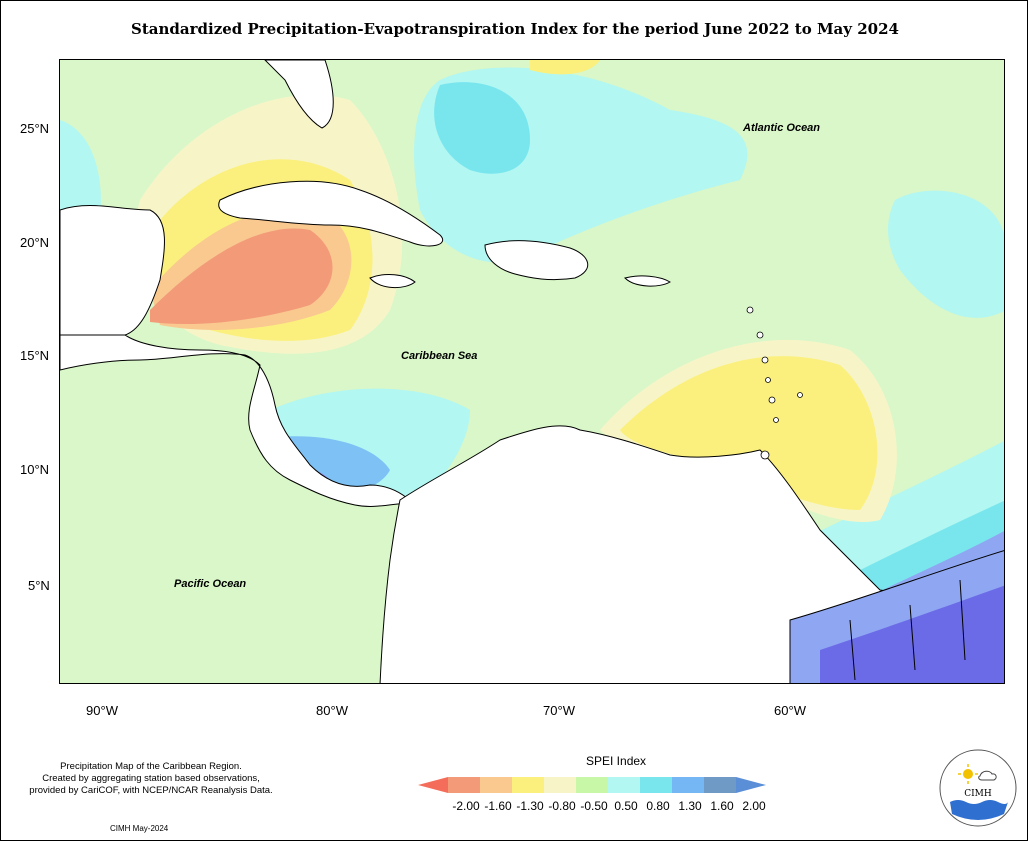 Image resolution: width=1030 pixels, height=843 pixels. Describe the element at coordinates (978, 794) in the screenshot. I see `logo-text: CIMH` at that location.